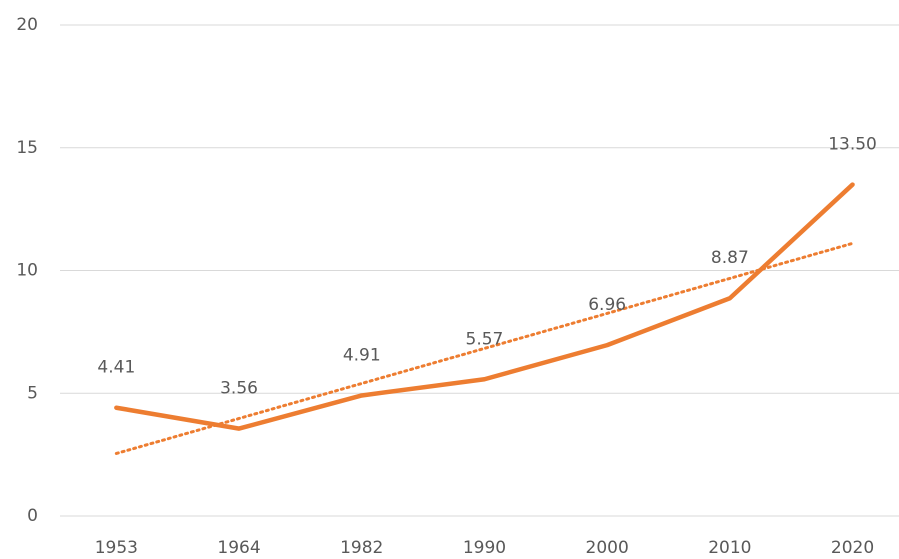 This screenshot has width=899, height=559. I want to click on data-label: 3.56, so click(239, 389).